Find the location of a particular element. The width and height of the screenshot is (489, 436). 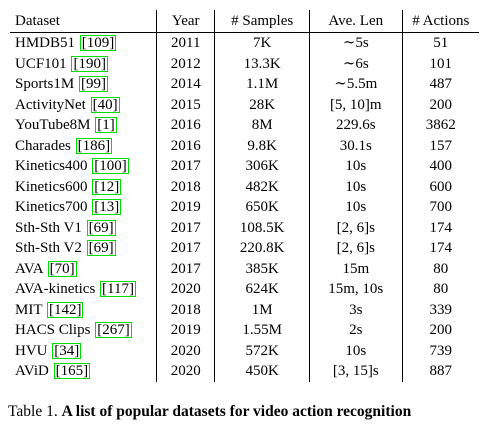

citation-number: 13 is located at coordinates (107, 207).